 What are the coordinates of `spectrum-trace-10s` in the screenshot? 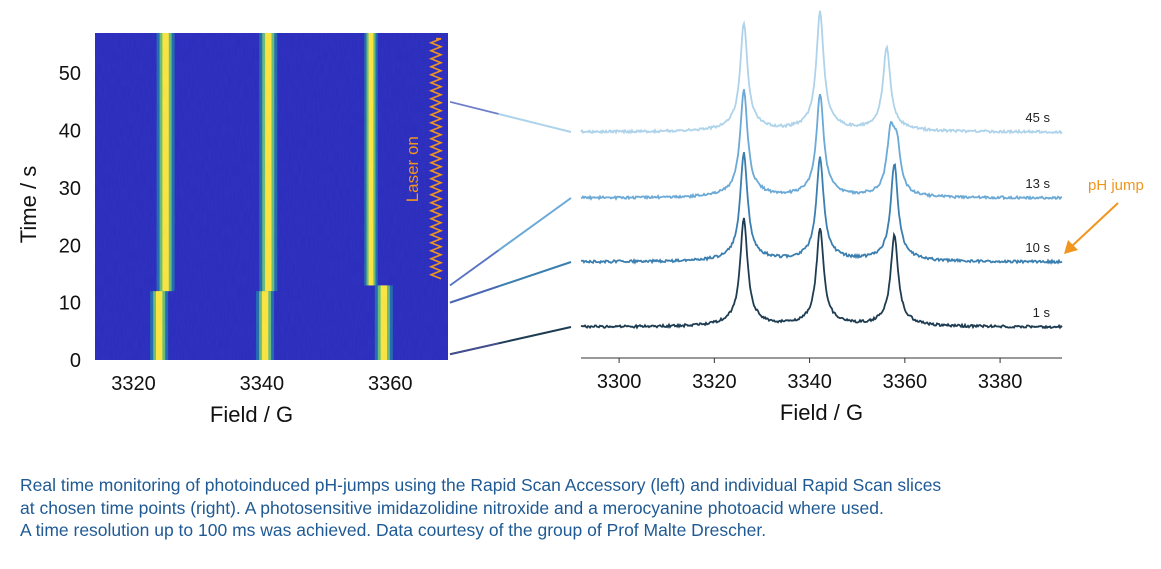 It's located at (821, 208).